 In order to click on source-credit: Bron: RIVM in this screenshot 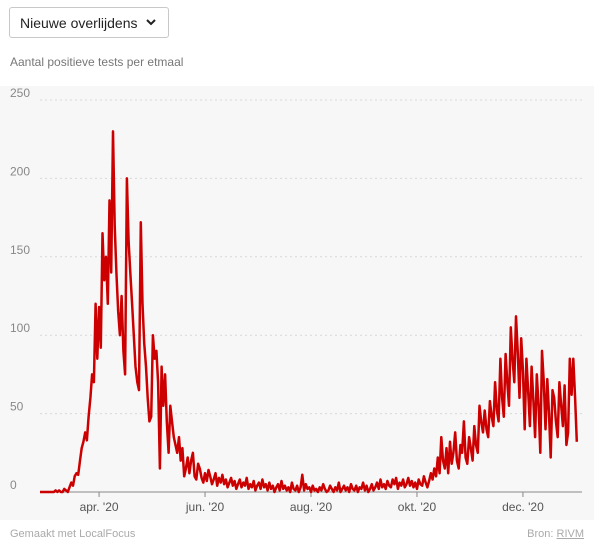, I will do `click(555, 534)`.